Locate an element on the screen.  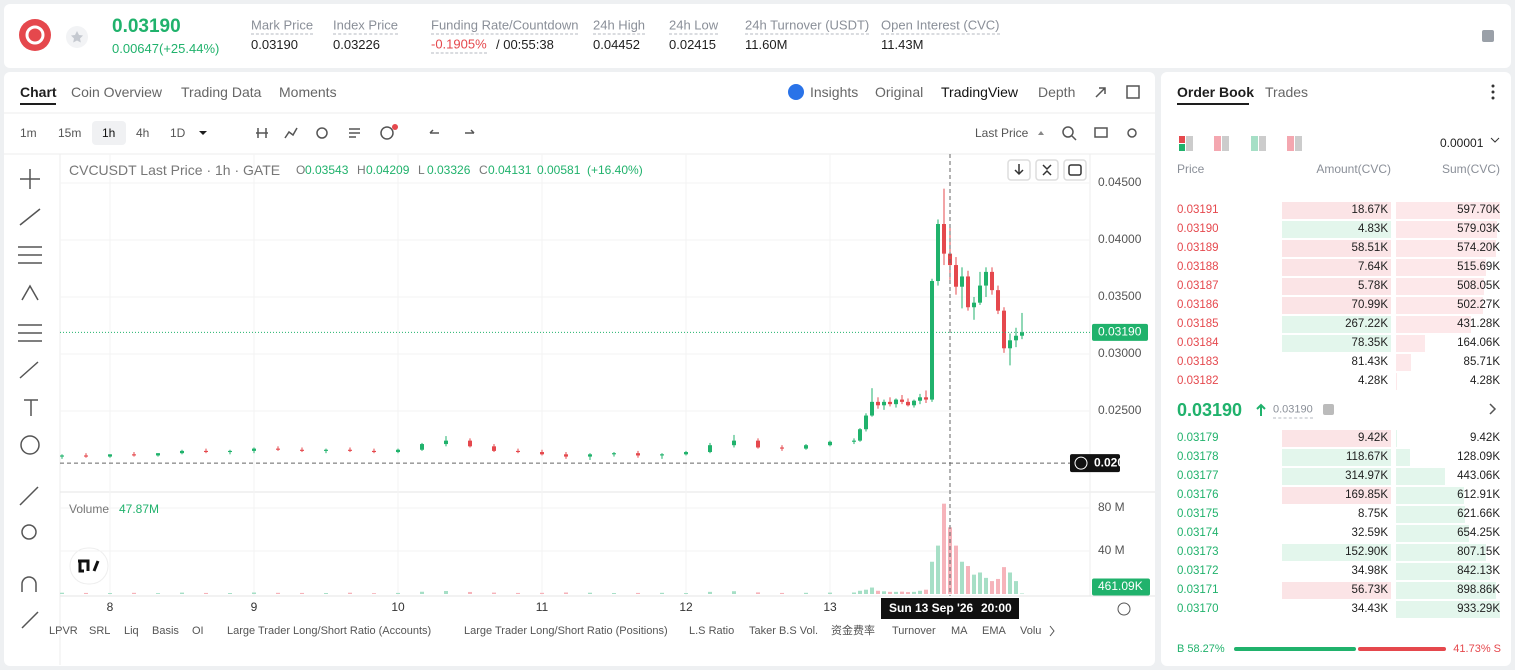
indicator: Taker B.S Vol. is located at coordinates (784, 631).